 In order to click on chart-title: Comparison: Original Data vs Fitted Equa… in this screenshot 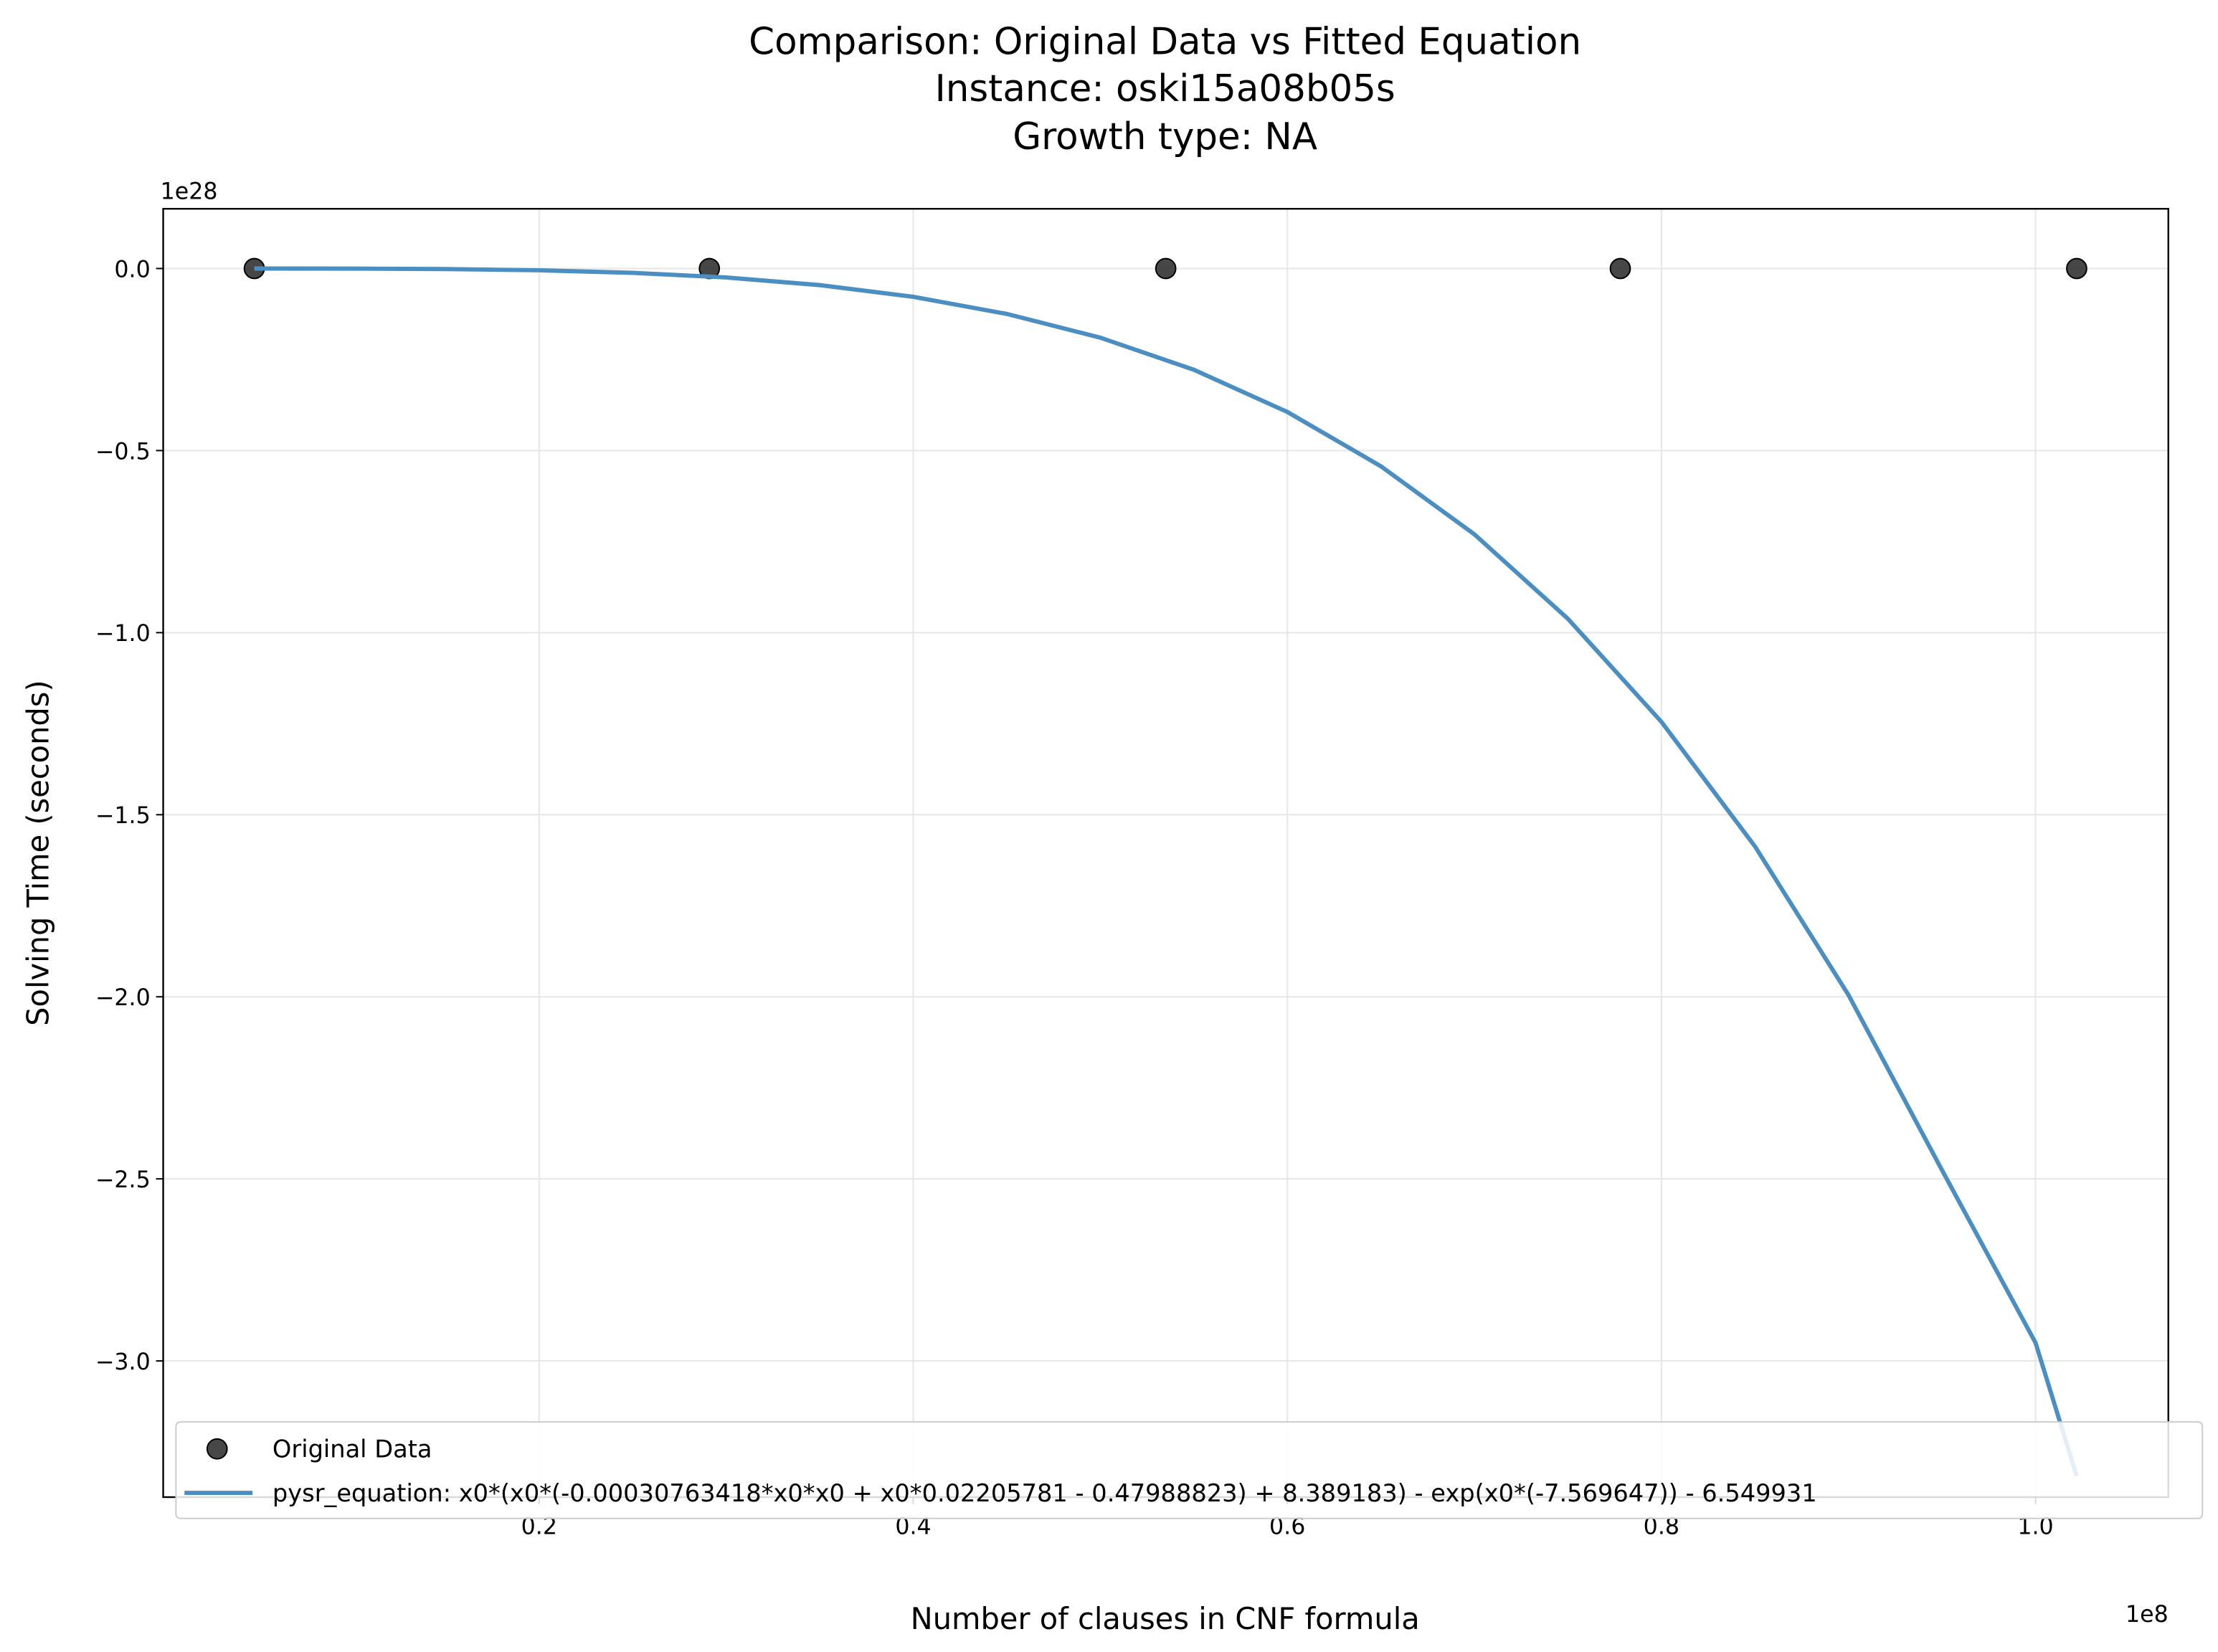, I will do `click(1165, 41)`.